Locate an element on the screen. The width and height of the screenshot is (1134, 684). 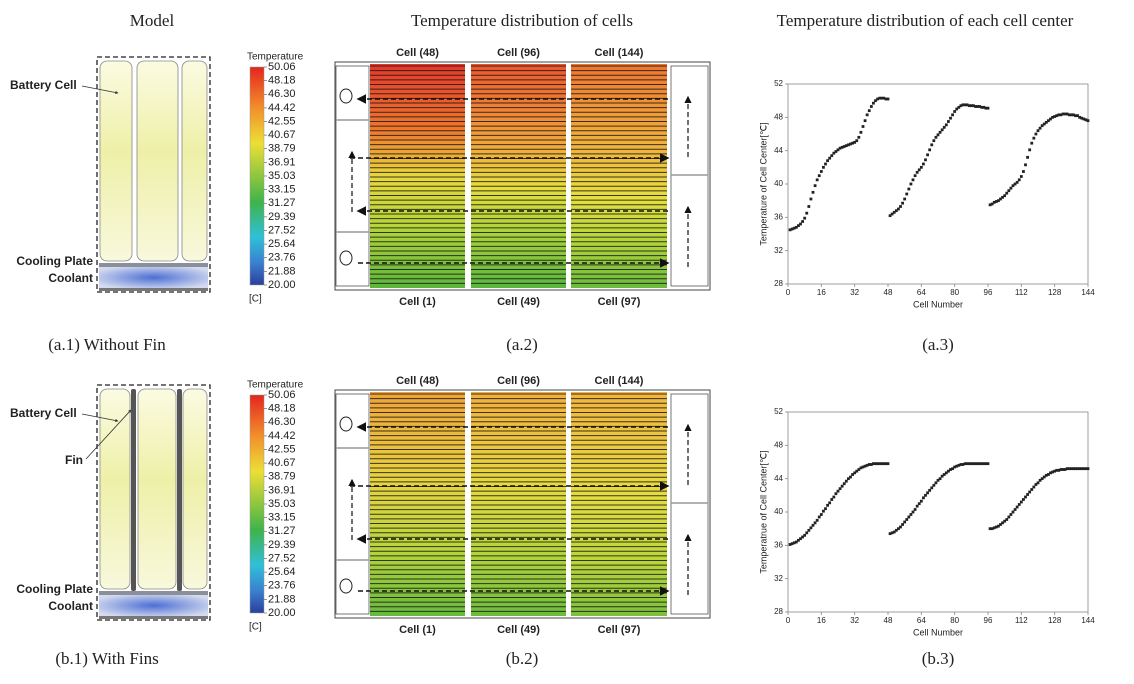
x-tick-label: 0 is located at coordinates (788, 292).